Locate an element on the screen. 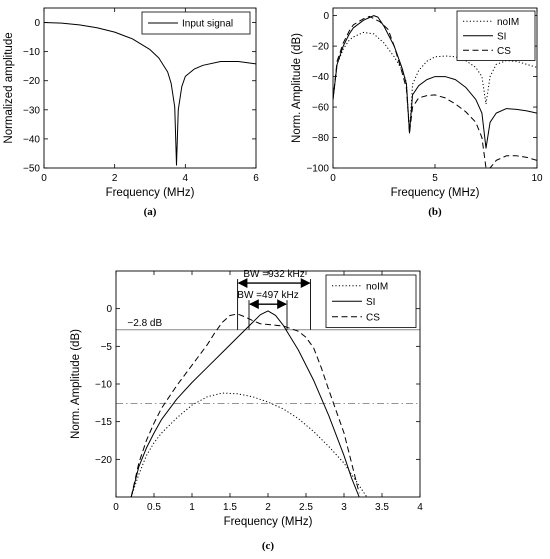  chart-a-y-tick-label: −30 is located at coordinates (31, 110).